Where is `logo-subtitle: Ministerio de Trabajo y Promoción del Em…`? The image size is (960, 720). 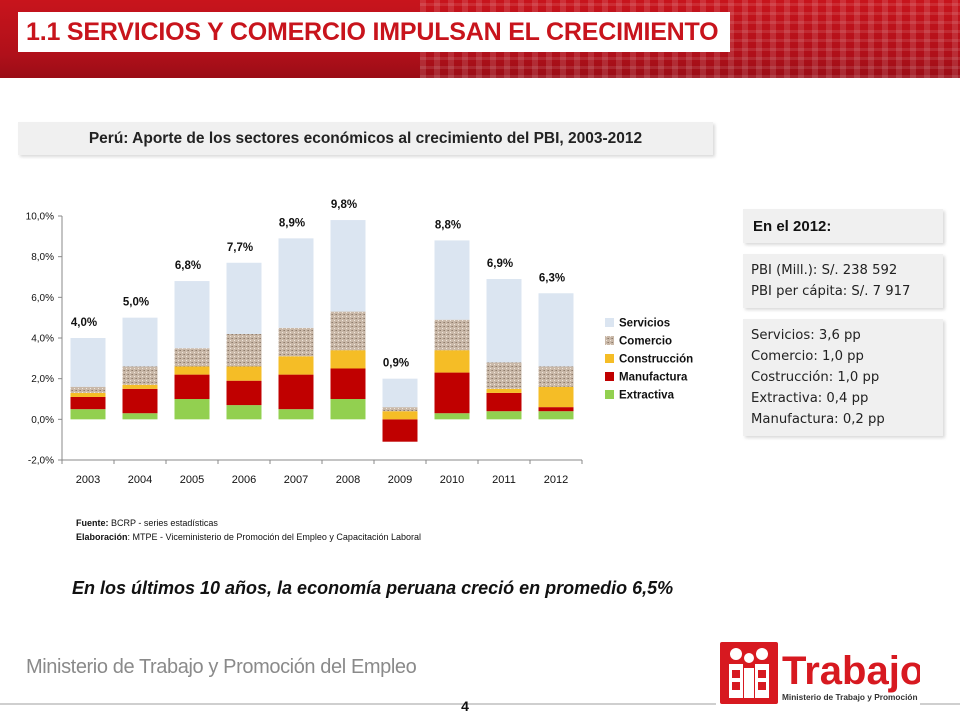
logo-subtitle: Ministerio de Trabajo y Promoción del Em… is located at coordinates (851, 697).